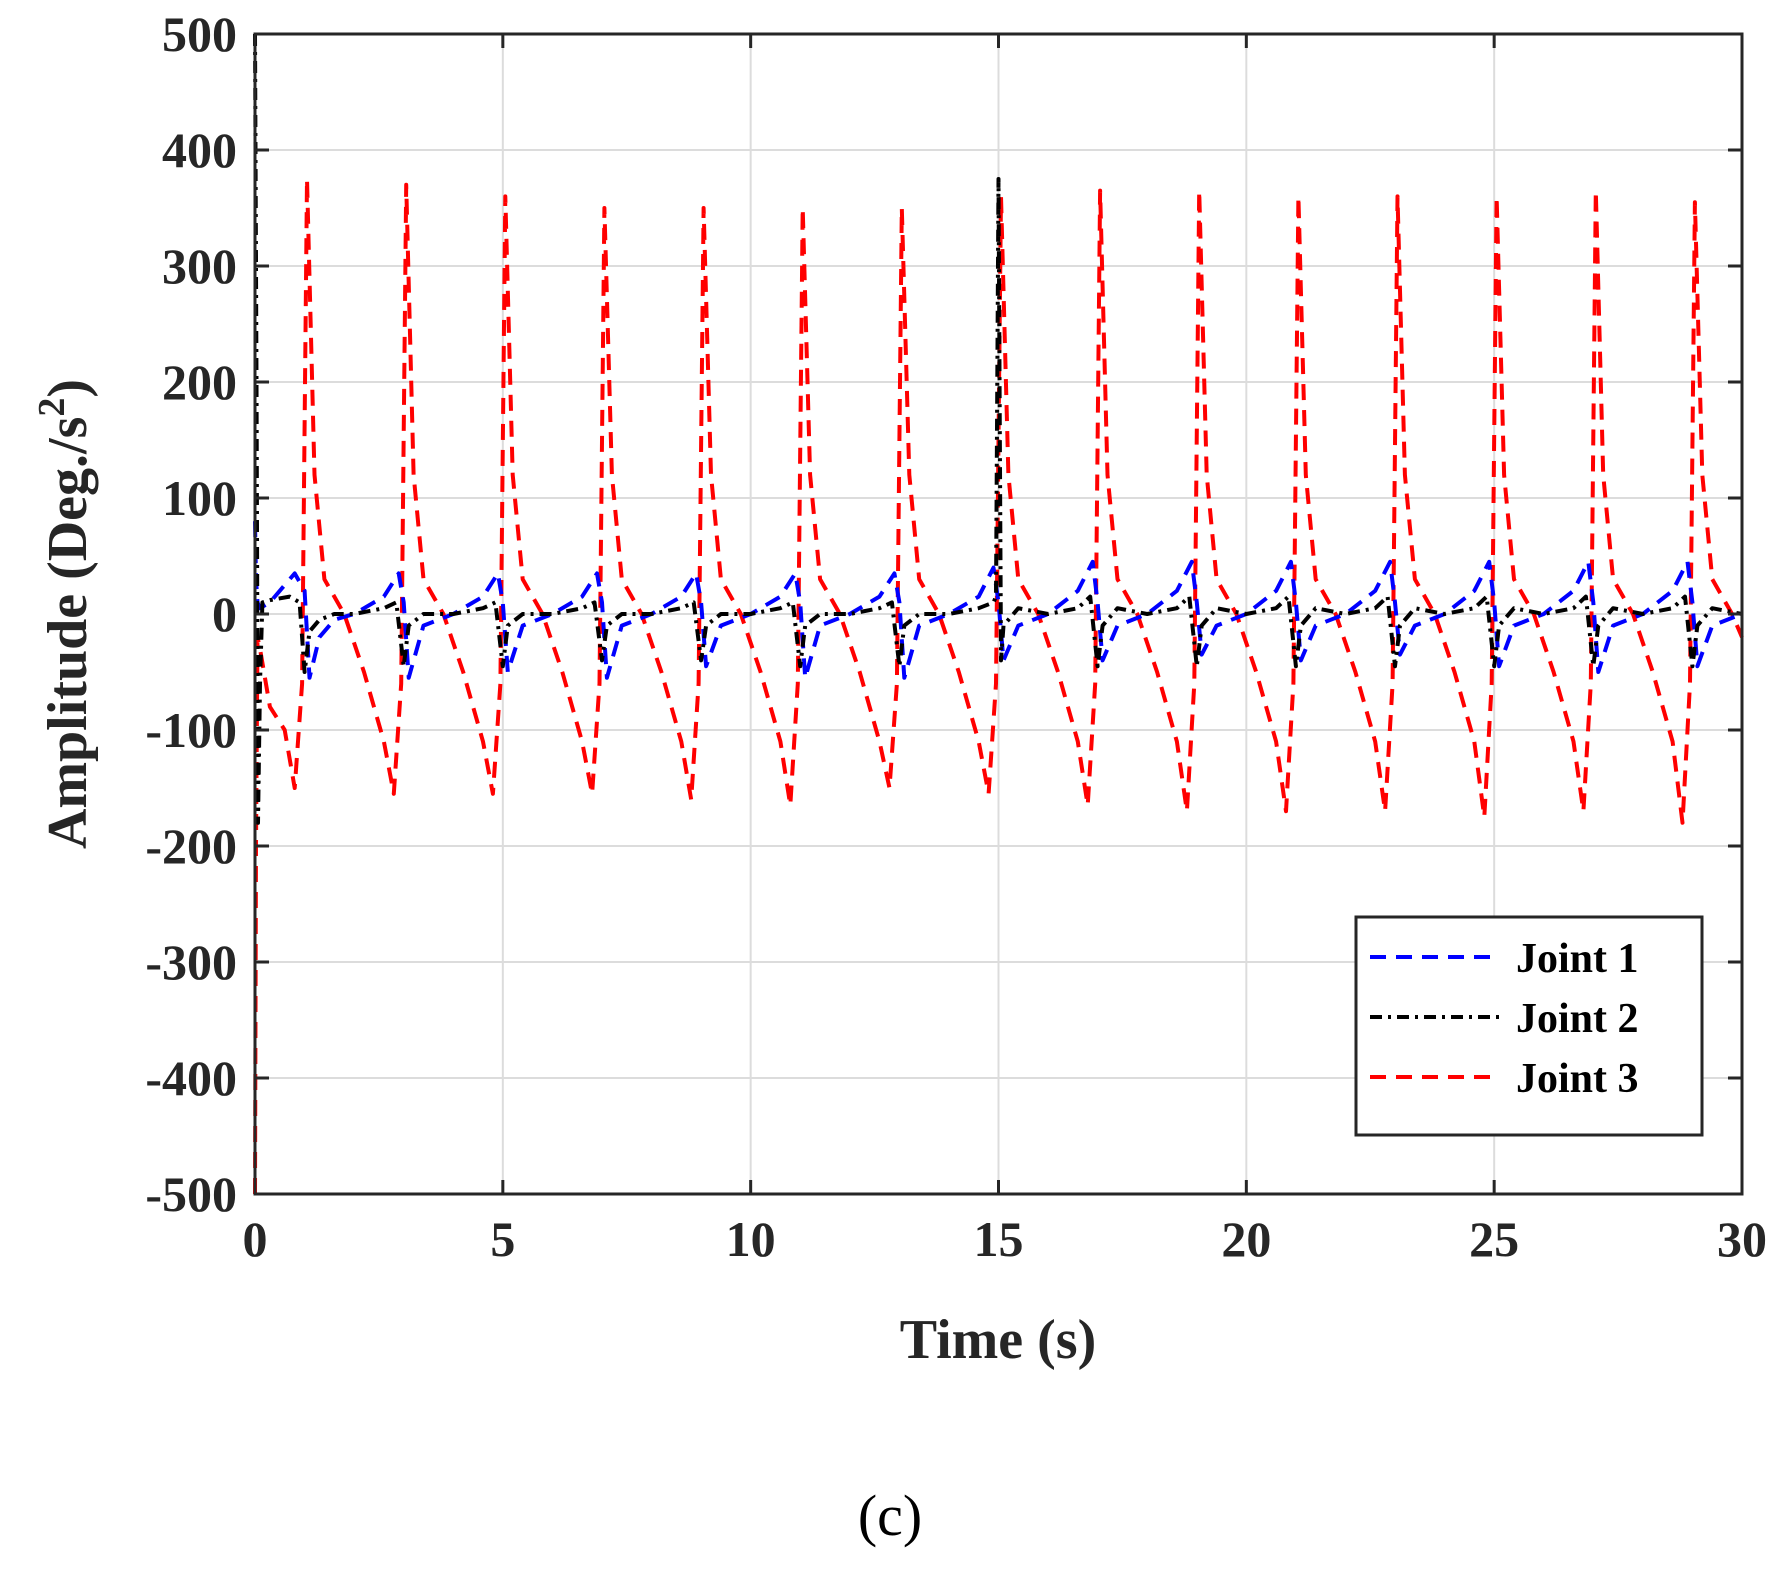 Image resolution: width=1790 pixels, height=1576 pixels. I want to click on y-tick-label: 100, so click(199, 498).